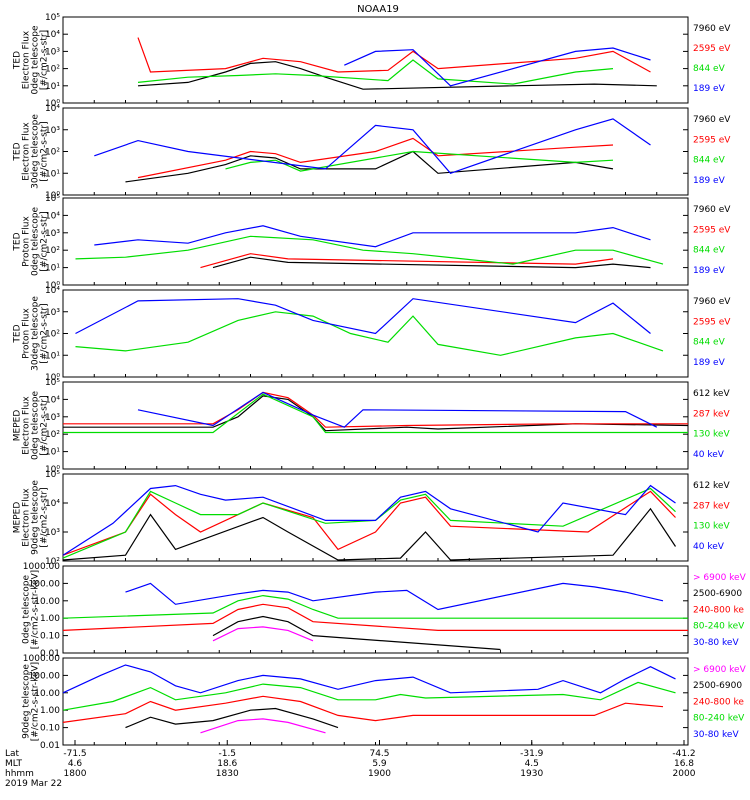  I want to click on y-tick-label: 10.00, so click(47, 694).